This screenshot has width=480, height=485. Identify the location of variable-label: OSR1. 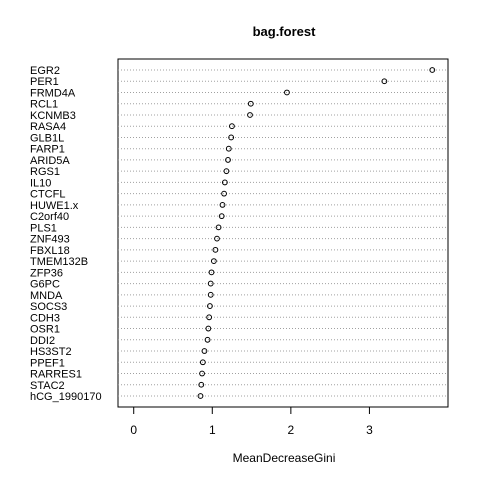
(45, 330).